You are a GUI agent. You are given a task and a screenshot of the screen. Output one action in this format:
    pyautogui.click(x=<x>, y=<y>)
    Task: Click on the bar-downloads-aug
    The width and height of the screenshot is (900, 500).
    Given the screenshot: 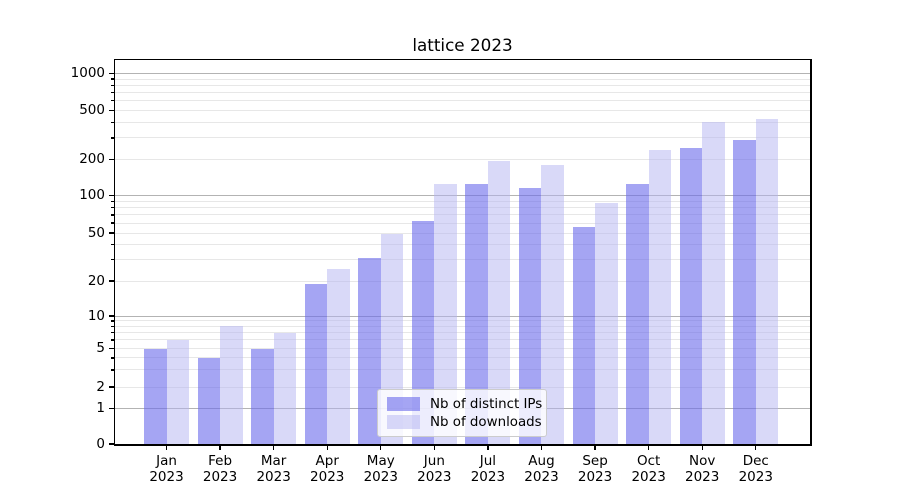 What is the action you would take?
    pyautogui.click(x=552, y=304)
    